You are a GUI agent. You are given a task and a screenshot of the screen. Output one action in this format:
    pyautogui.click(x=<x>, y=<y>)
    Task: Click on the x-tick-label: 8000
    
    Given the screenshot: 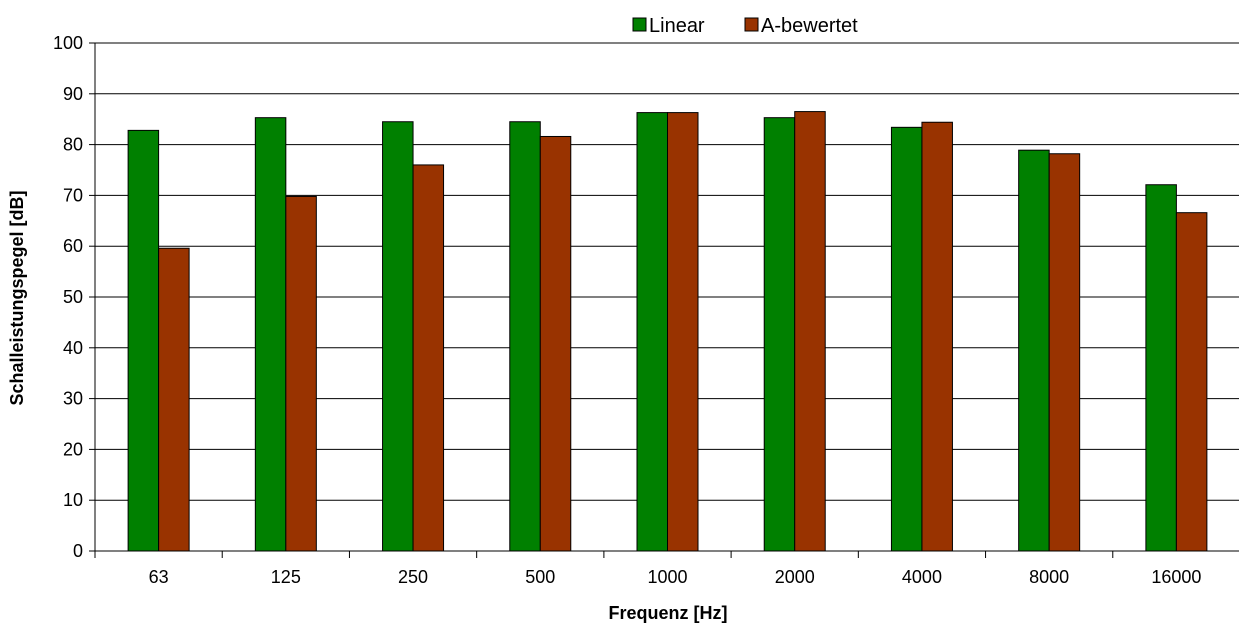 What is the action you would take?
    pyautogui.click(x=1049, y=577)
    